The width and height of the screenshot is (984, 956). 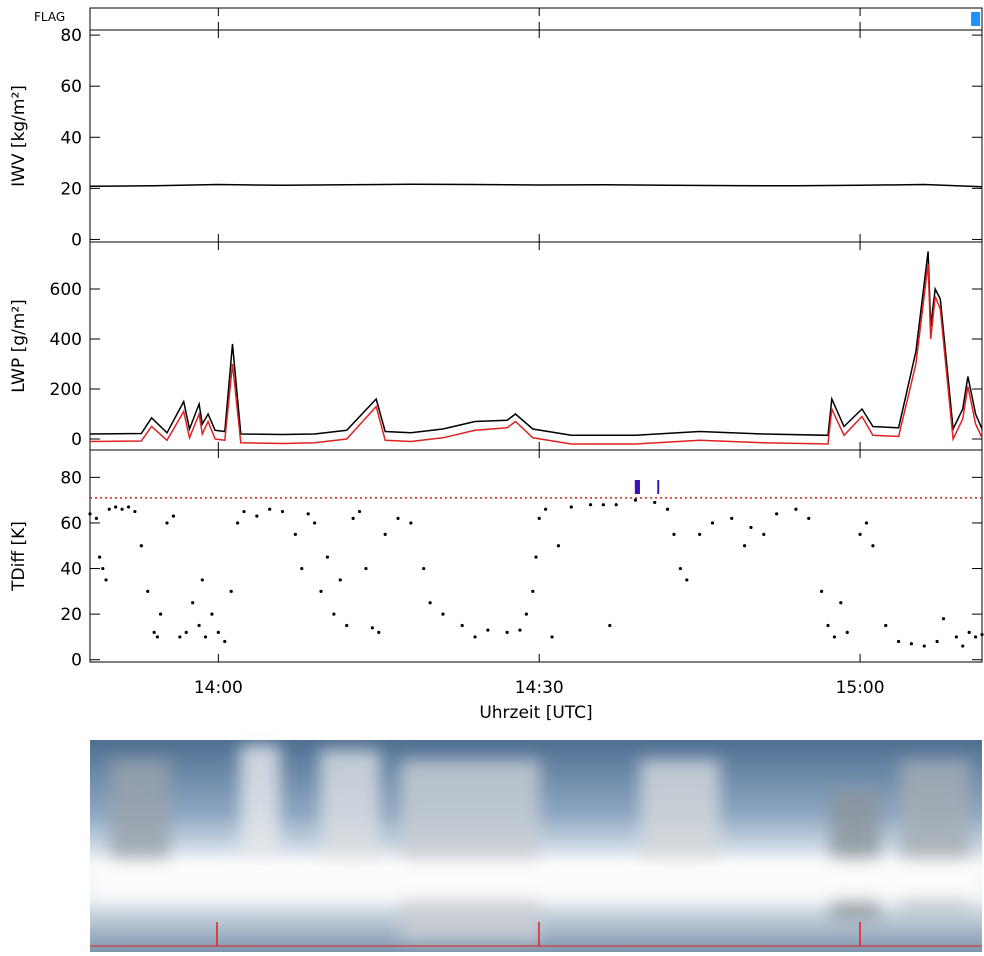 What do you see at coordinates (536, 185) in the screenshot?
I see `data-line` at bounding box center [536, 185].